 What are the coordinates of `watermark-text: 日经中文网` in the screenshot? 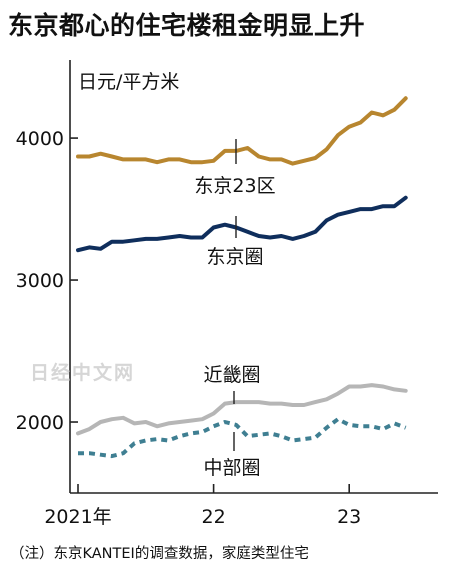 It's located at (83, 373).